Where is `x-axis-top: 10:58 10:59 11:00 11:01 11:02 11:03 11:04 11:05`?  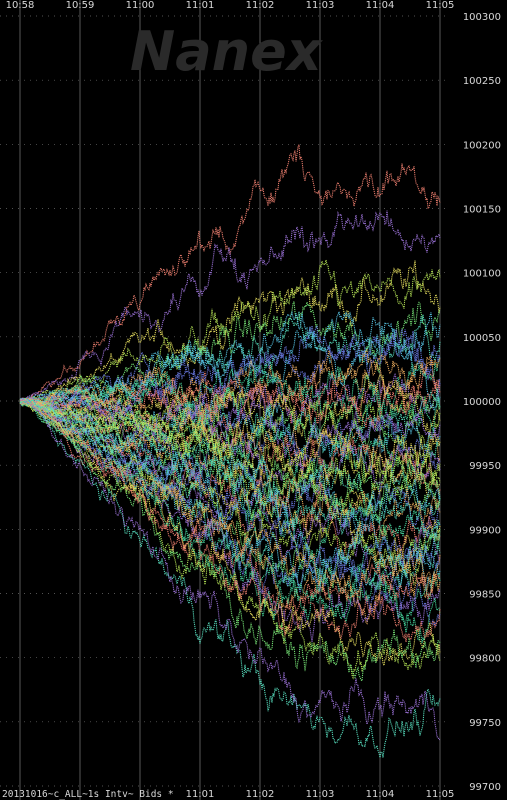 x-axis-top: 10:58 10:59 11:00 11:01 11:02 11:03 11:04 11:05 is located at coordinates (230, 5).